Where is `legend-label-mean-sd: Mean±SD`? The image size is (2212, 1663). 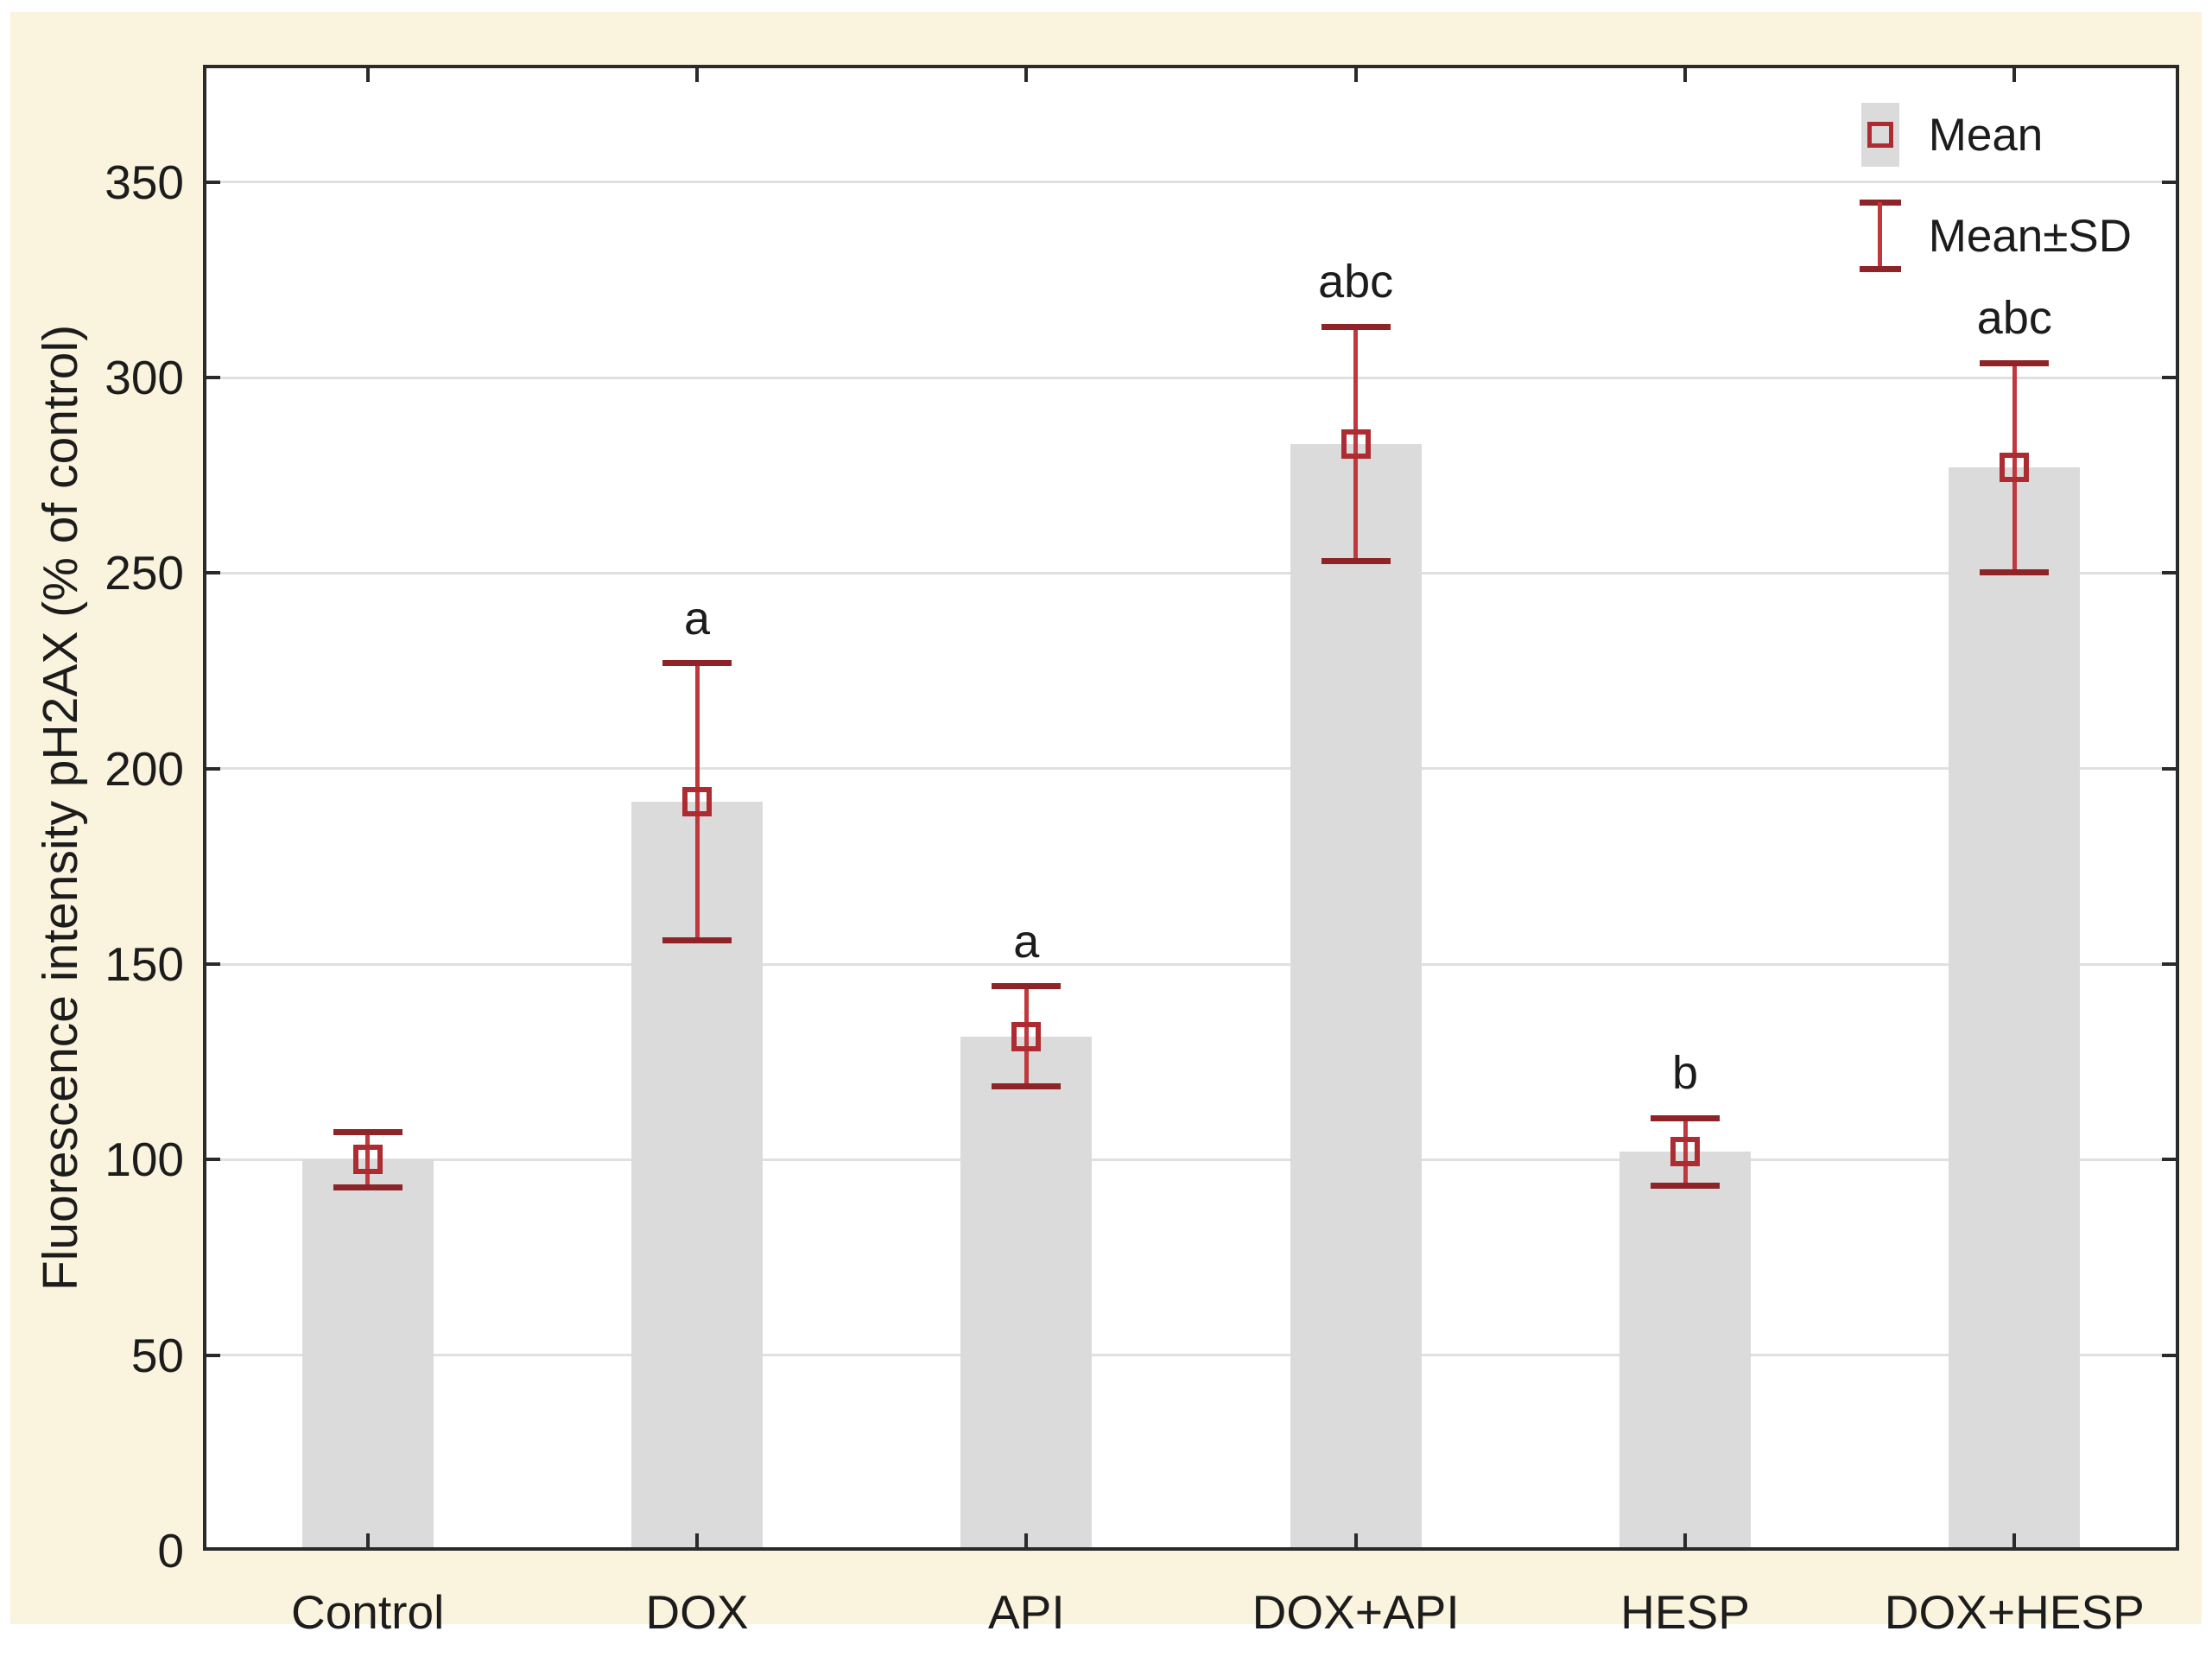 legend-label-mean-sd: Mean±SD is located at coordinates (2030, 236).